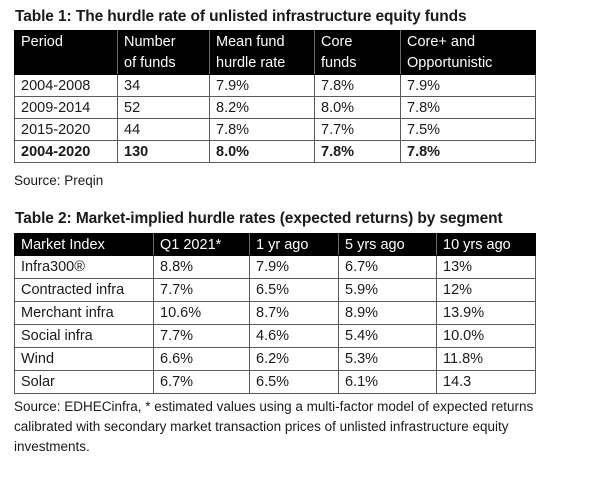 This screenshot has height=477, width=593. I want to click on table-row: 2015-2020 44 7.8% 7.7% 7.5%, so click(275, 129).